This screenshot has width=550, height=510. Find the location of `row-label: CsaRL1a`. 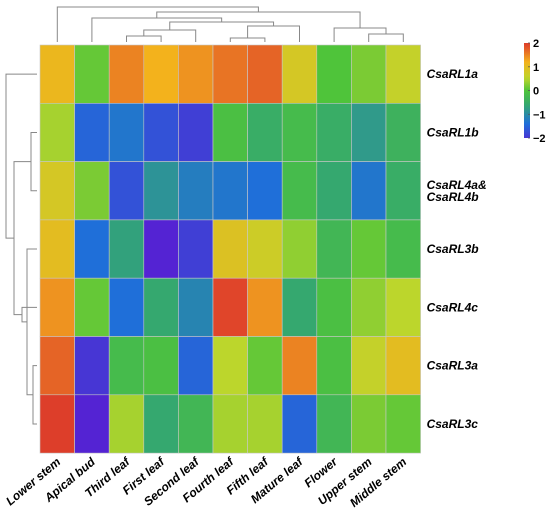

row-label: CsaRL1a is located at coordinates (453, 74).